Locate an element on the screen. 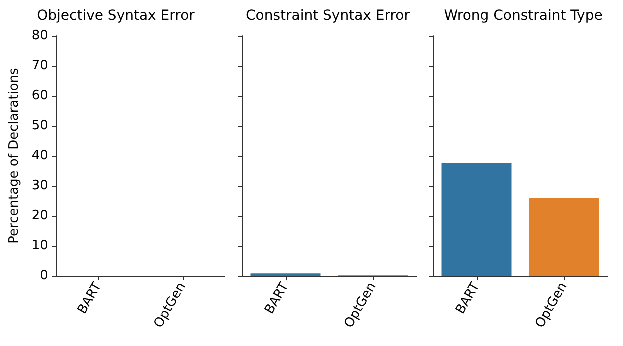 This screenshot has height=346, width=623. chart-title: Objective Syntax Error is located at coordinates (116, 16).